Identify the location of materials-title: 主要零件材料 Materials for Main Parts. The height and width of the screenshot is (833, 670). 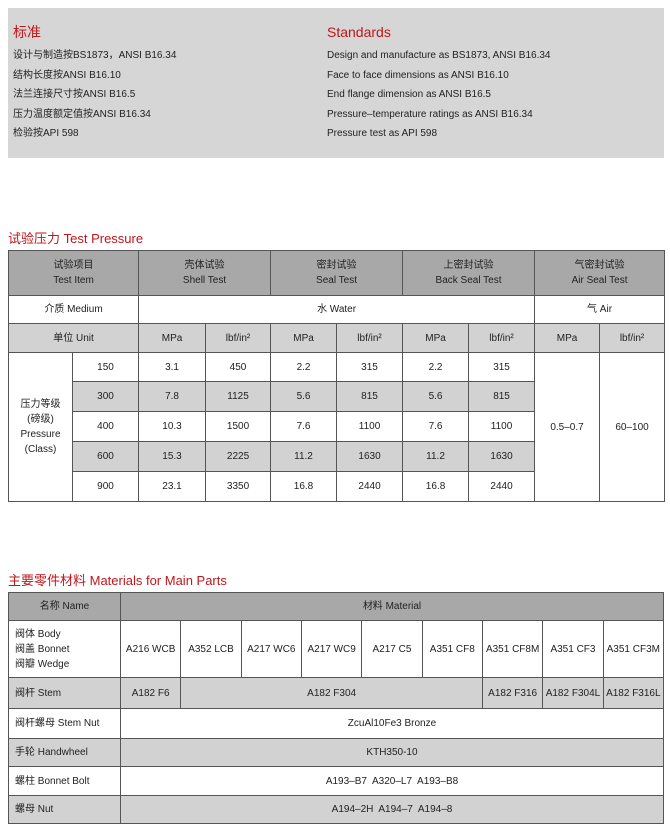
(117, 580).